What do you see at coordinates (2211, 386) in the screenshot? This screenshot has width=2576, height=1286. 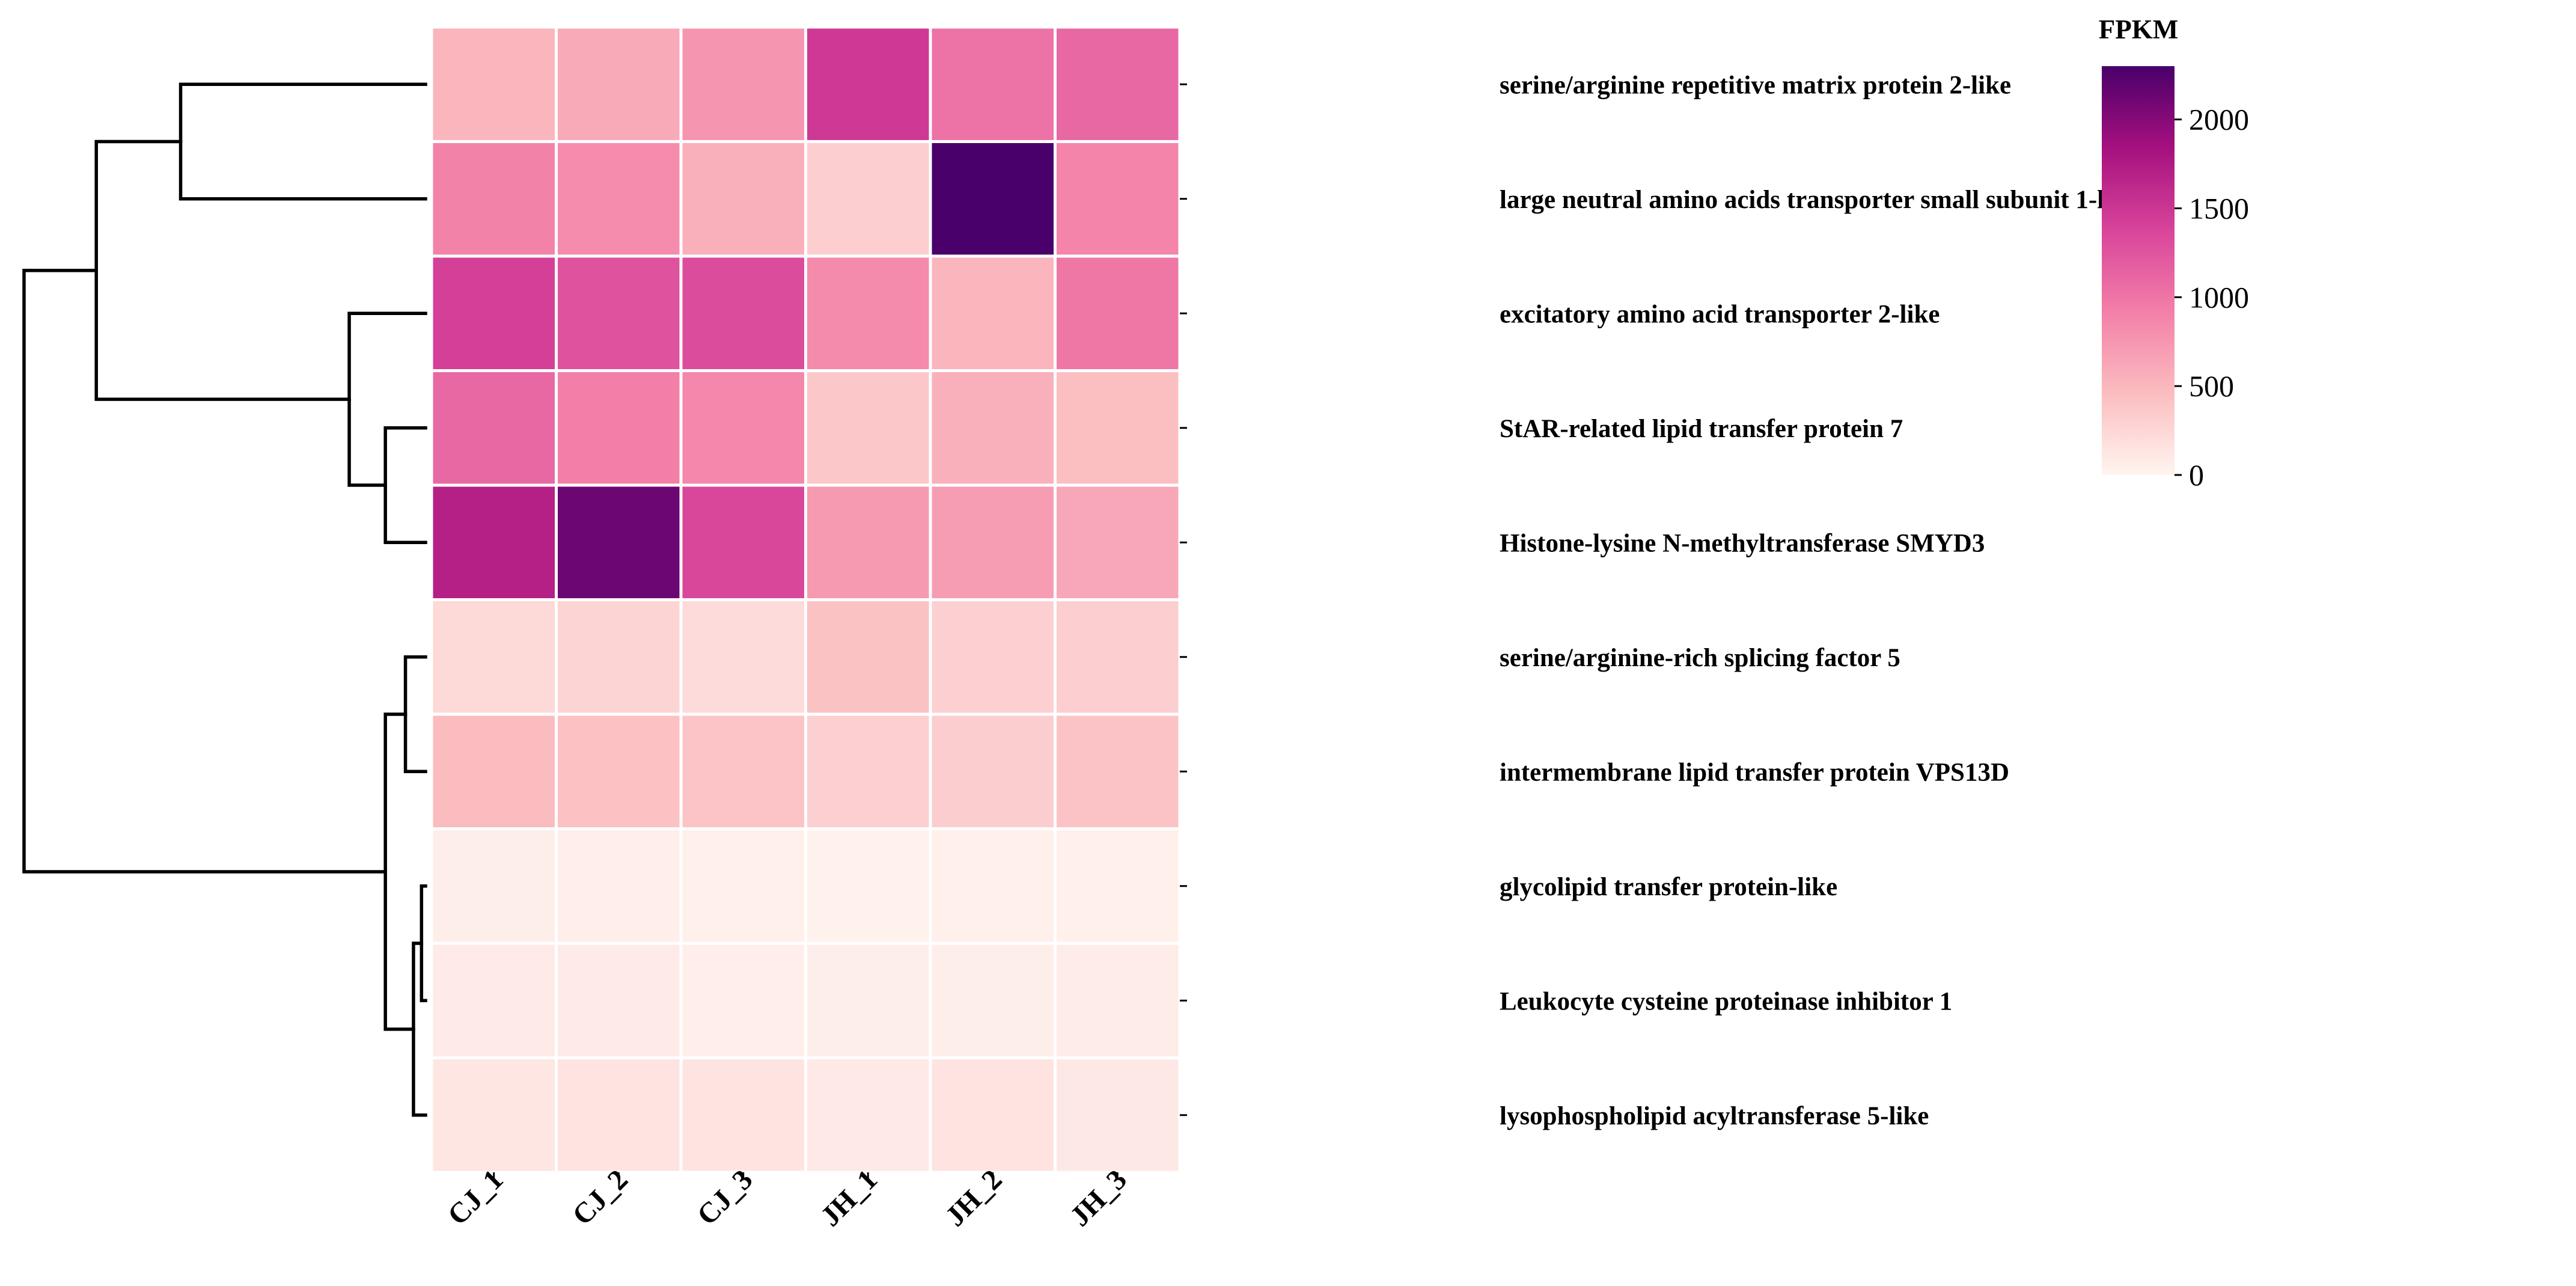 I see `legend-tick-label: 500` at bounding box center [2211, 386].